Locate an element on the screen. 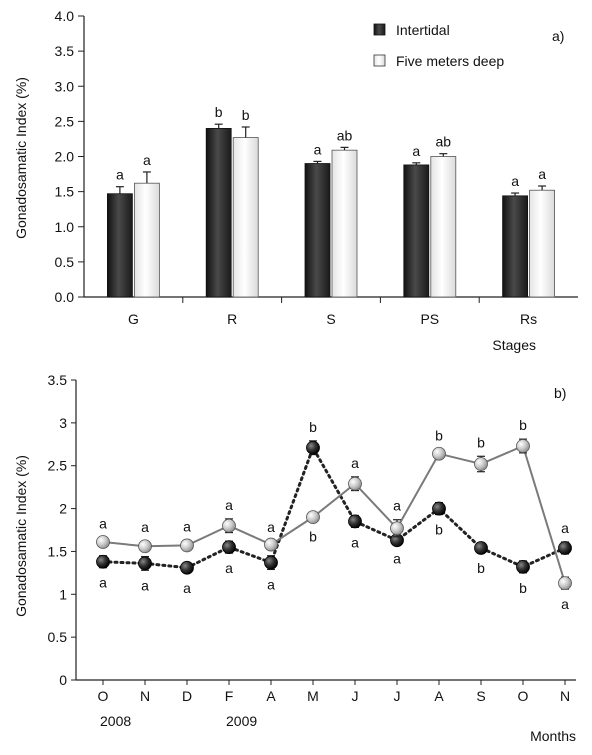  chart-a-y-tick-label: 3.0 is located at coordinates (65, 86).